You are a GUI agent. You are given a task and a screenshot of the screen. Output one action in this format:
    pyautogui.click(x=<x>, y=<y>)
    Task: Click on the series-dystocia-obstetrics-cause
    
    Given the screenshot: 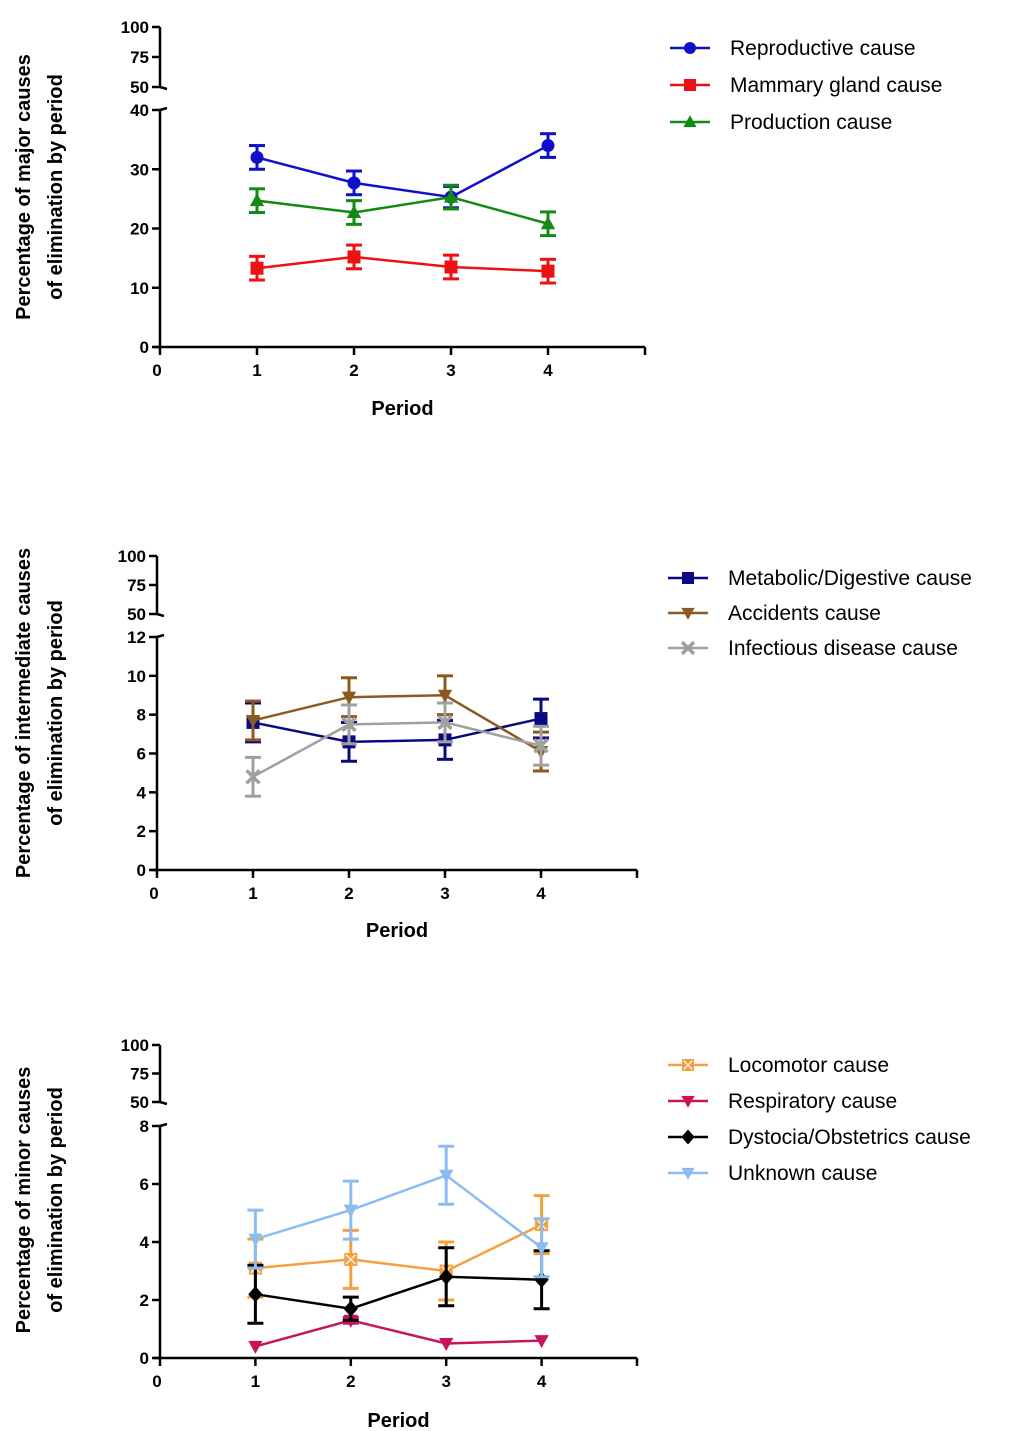 What is the action you would take?
    pyautogui.click(x=398, y=1285)
    